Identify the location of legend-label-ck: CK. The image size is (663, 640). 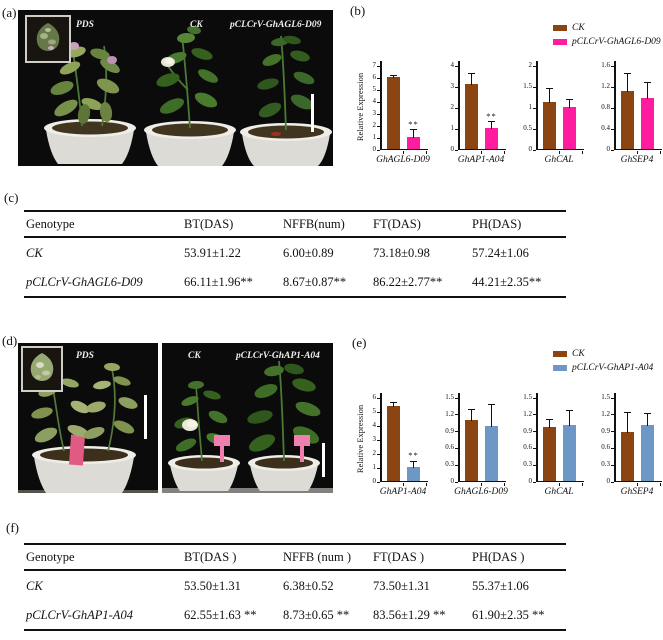
(578, 354).